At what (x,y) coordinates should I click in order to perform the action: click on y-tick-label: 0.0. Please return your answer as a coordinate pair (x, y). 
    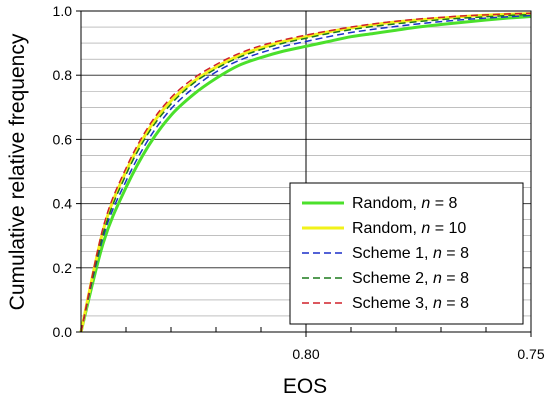
    Looking at the image, I should click on (63, 332).